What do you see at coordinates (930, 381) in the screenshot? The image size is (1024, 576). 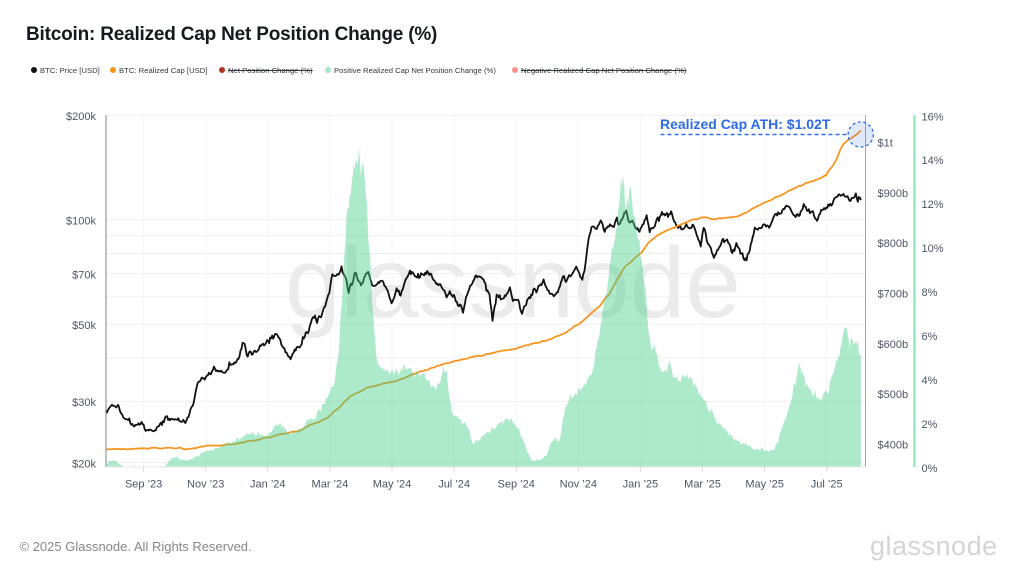 I see `svg-text: 4%` at bounding box center [930, 381].